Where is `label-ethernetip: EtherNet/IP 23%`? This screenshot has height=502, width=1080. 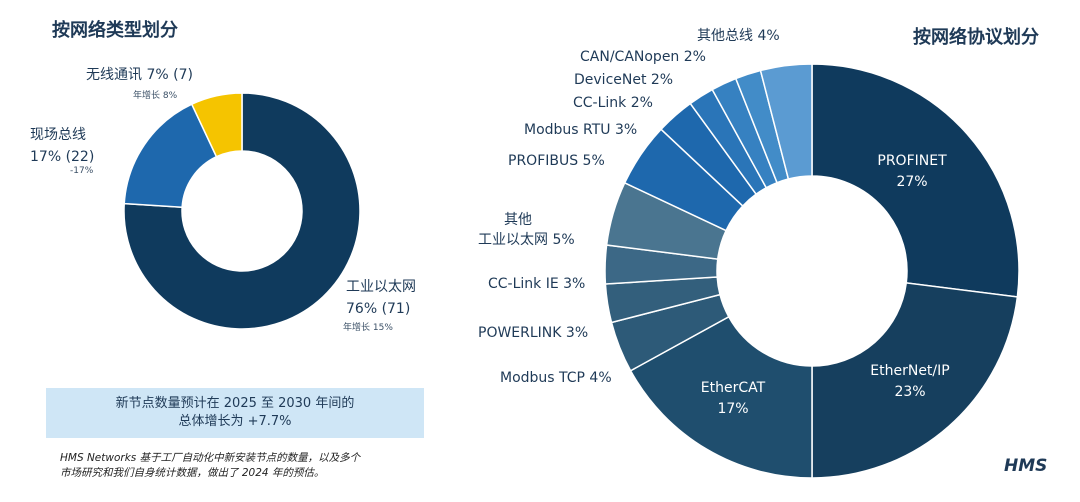 label-ethernetip: EtherNet/IP 23% is located at coordinates (910, 381).